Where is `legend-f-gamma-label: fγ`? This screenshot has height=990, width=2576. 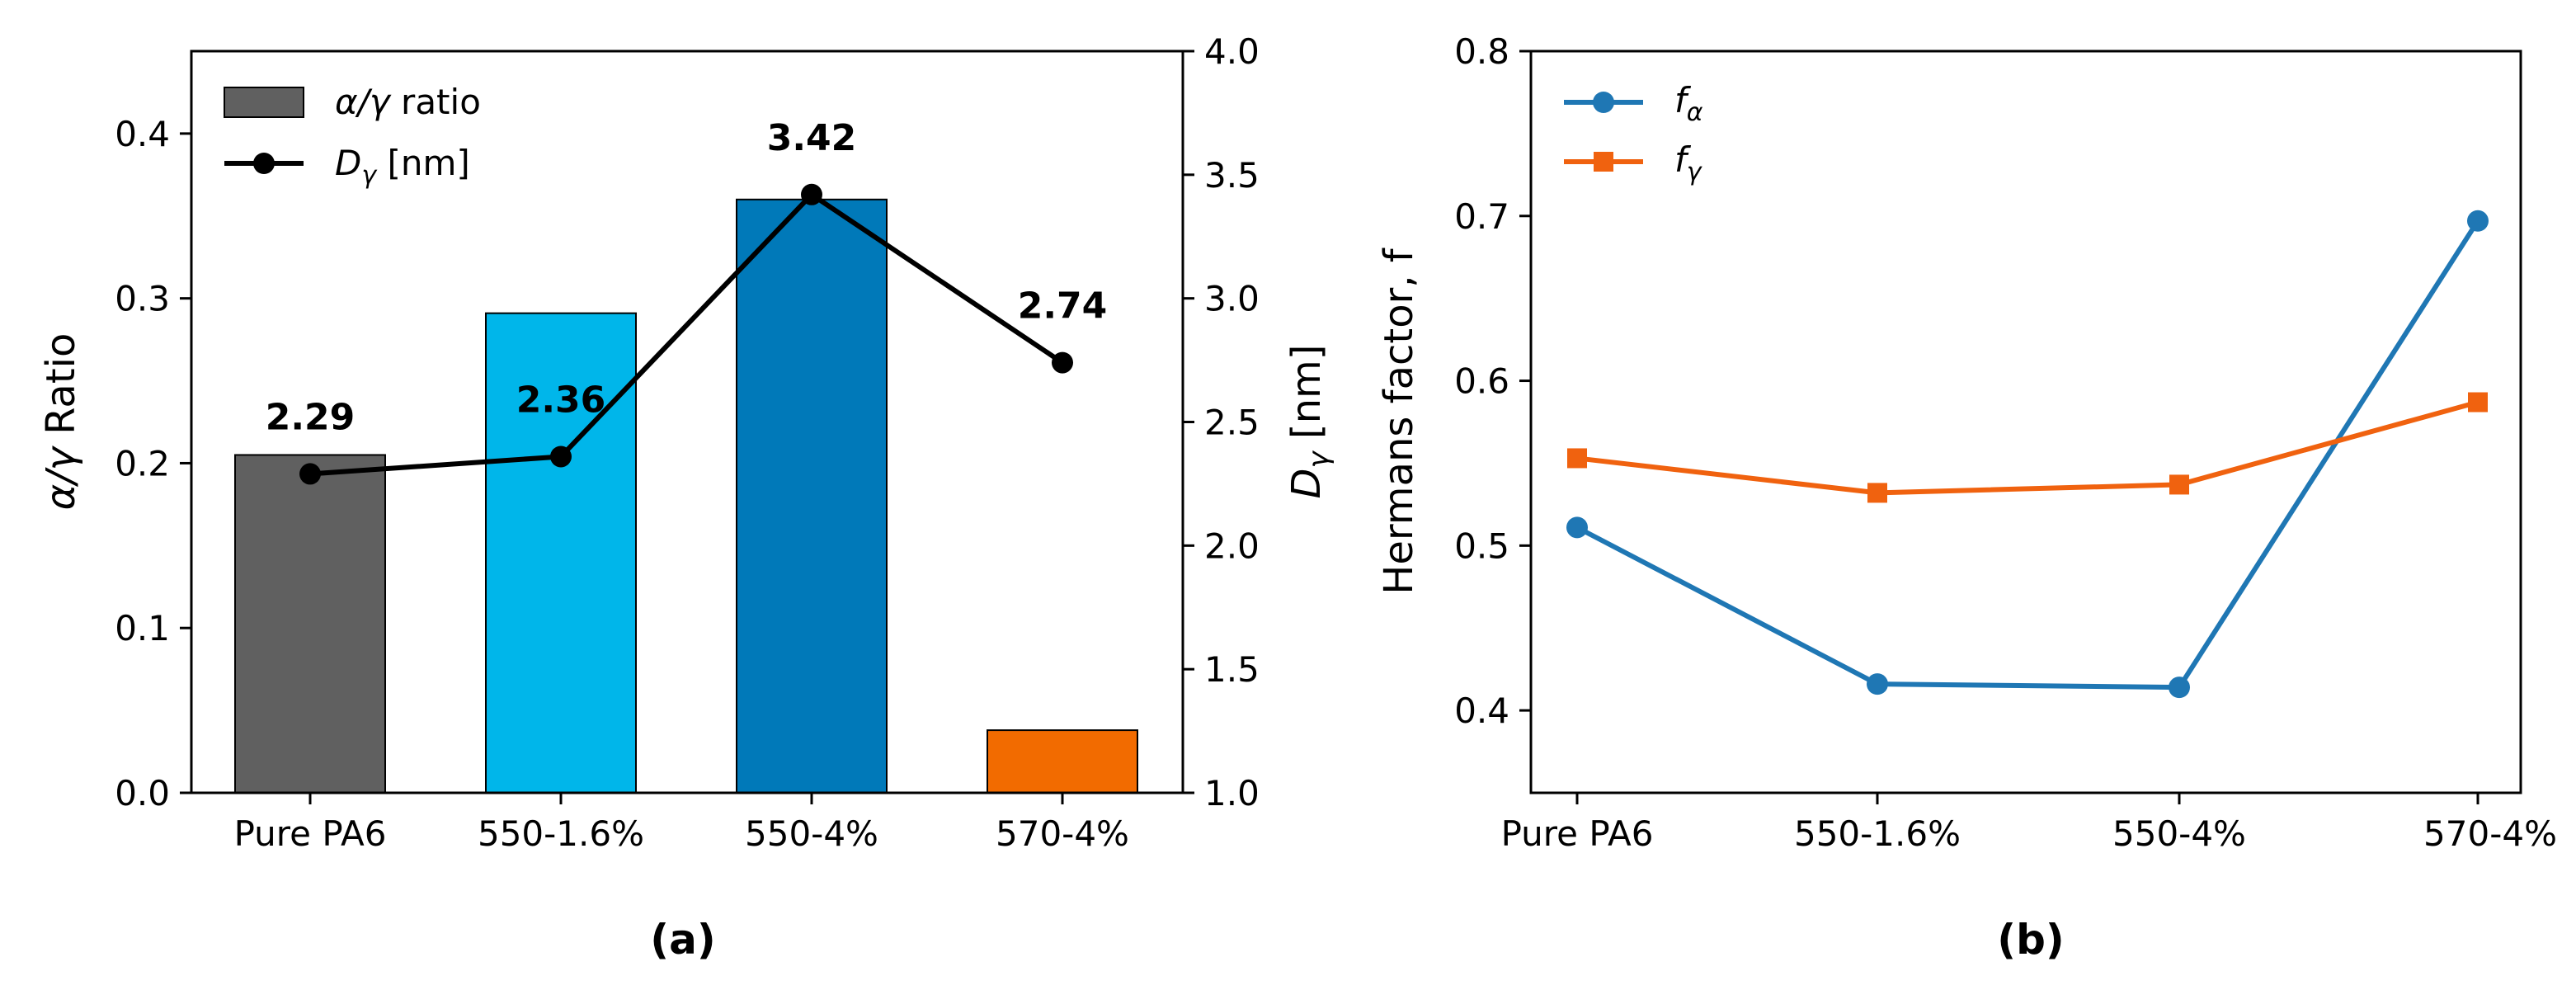 legend-f-gamma-label: fγ is located at coordinates (1688, 162).